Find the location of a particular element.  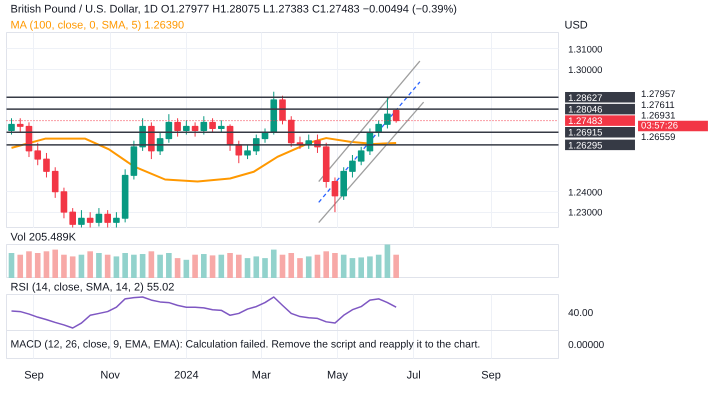

text: 03:57:26 is located at coordinates (659, 126).